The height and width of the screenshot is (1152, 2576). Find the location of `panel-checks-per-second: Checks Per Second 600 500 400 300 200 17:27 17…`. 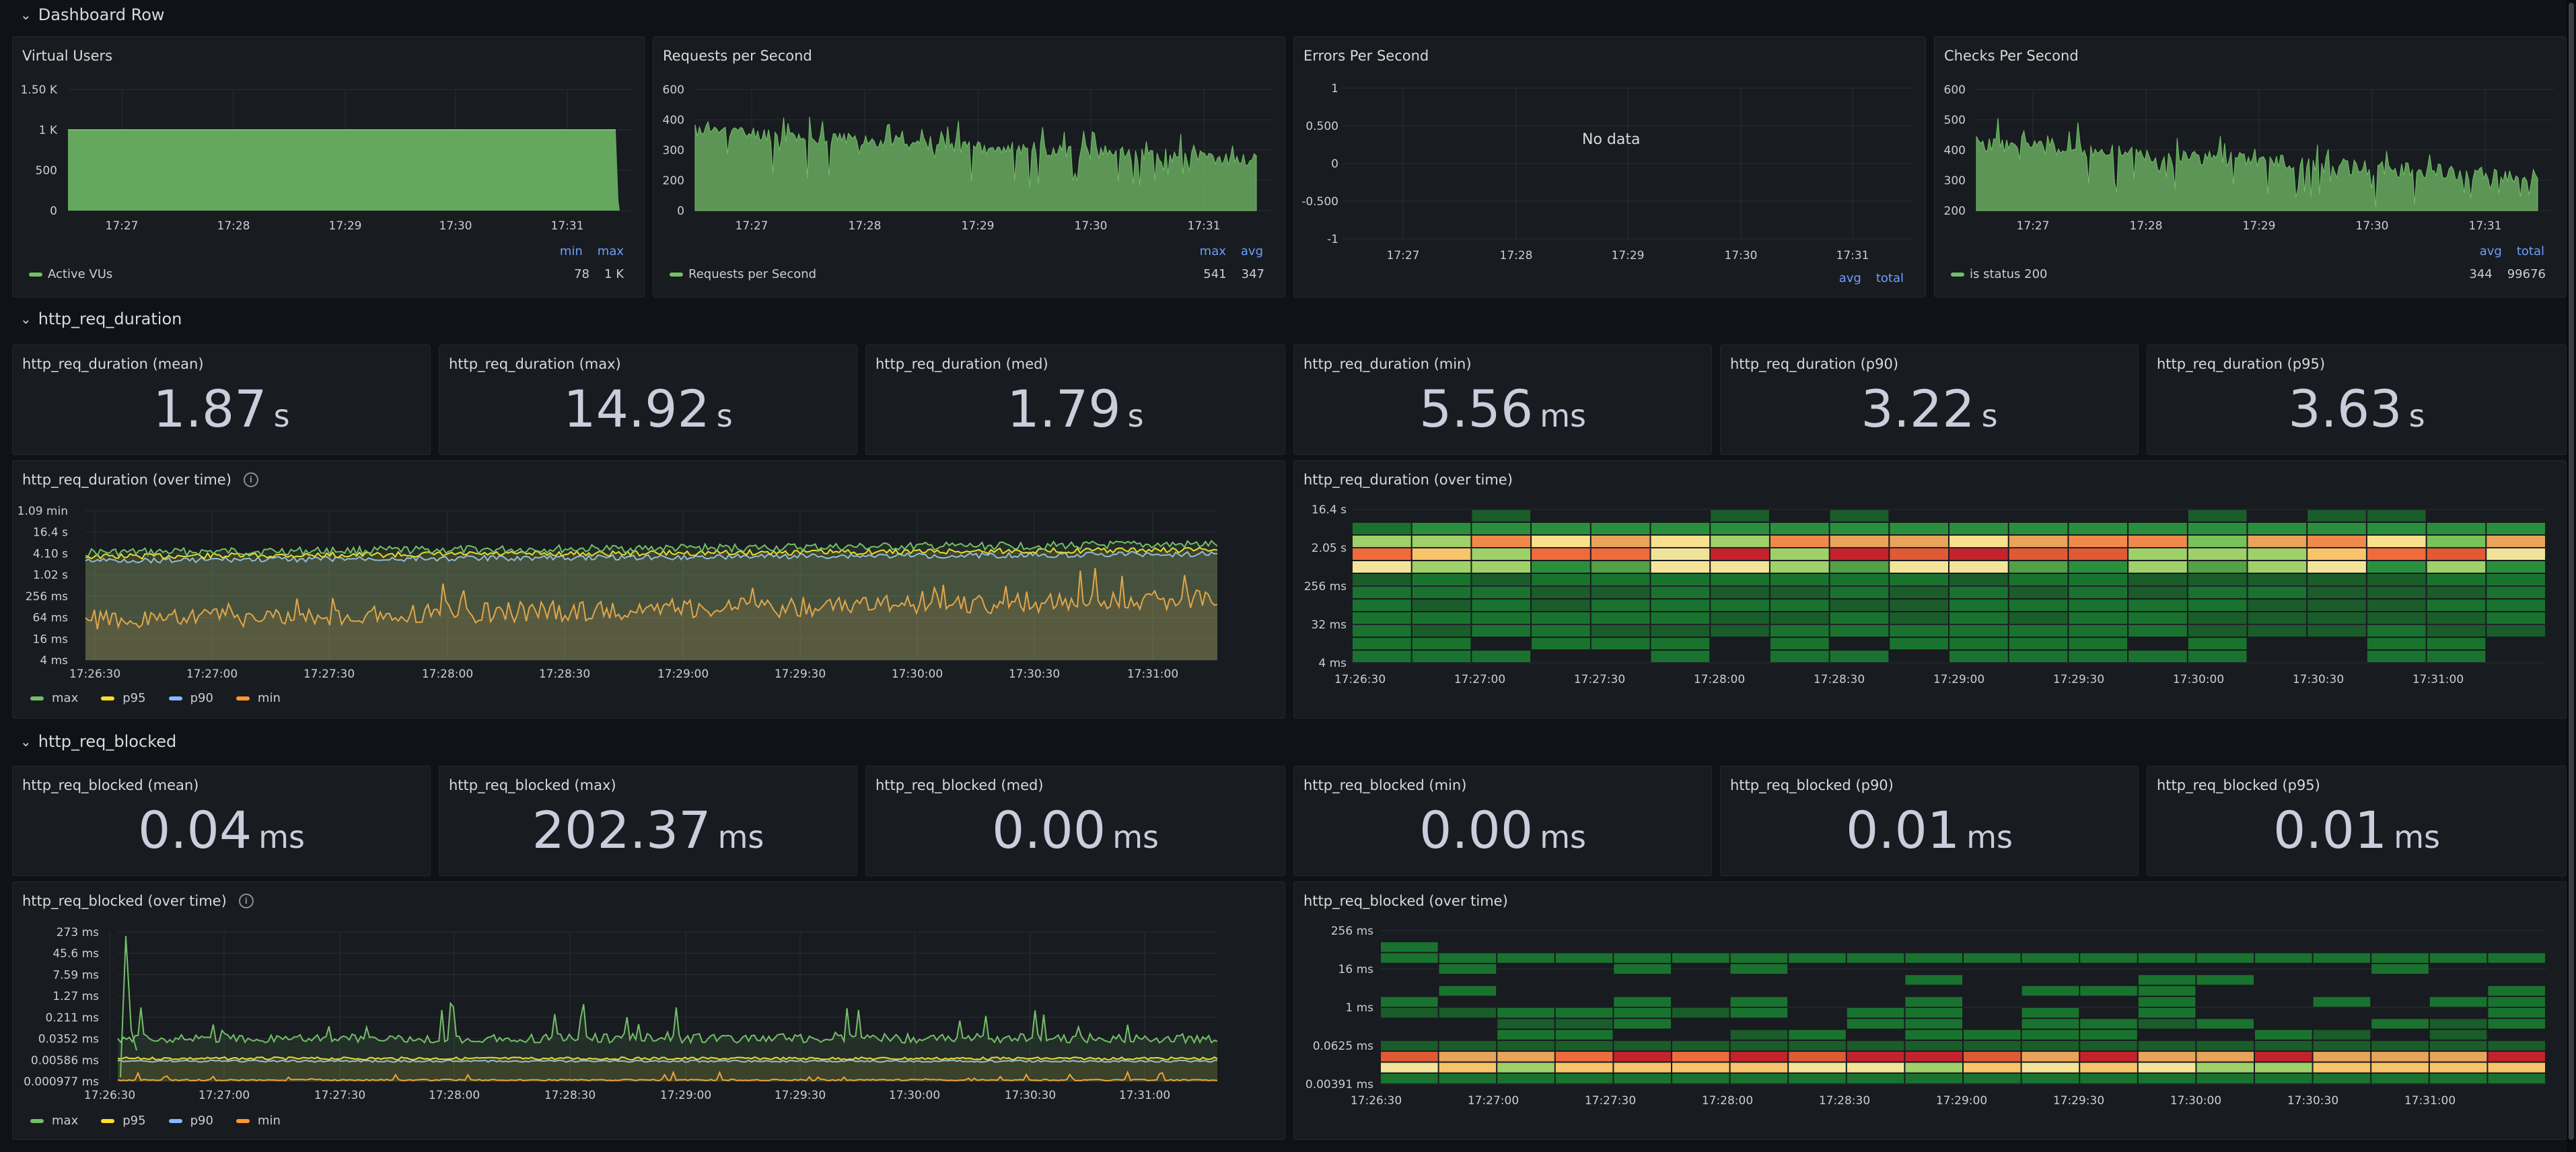

panel-checks-per-second: Checks Per Second 600 500 400 300 200 17:27 17… is located at coordinates (2250, 166).